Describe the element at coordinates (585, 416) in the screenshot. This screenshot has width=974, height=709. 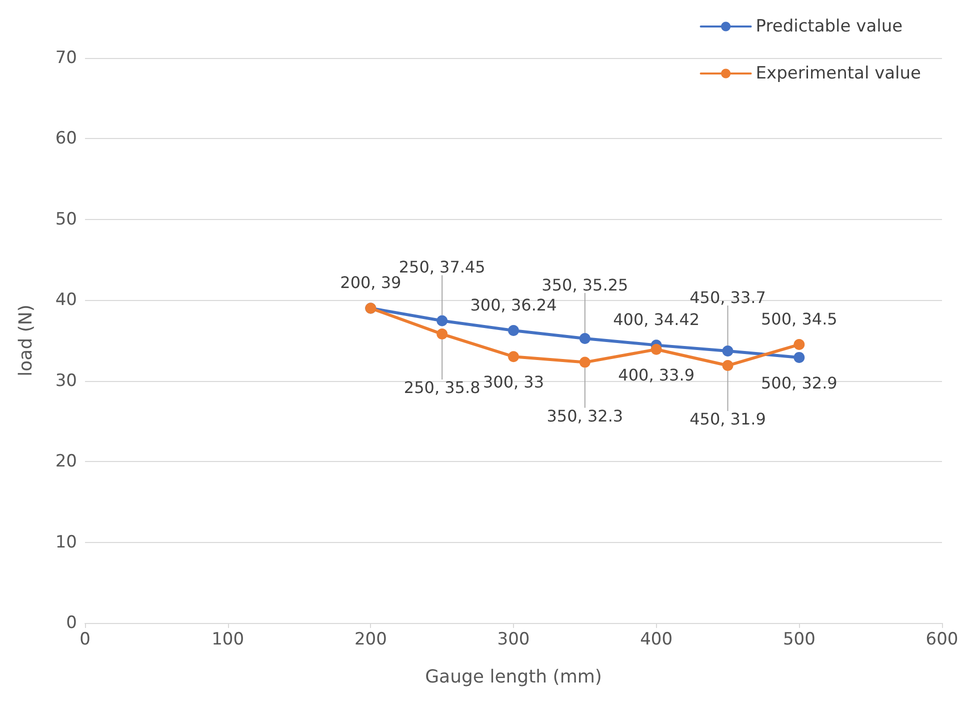
I see `data-label: 350, 32.3` at that location.